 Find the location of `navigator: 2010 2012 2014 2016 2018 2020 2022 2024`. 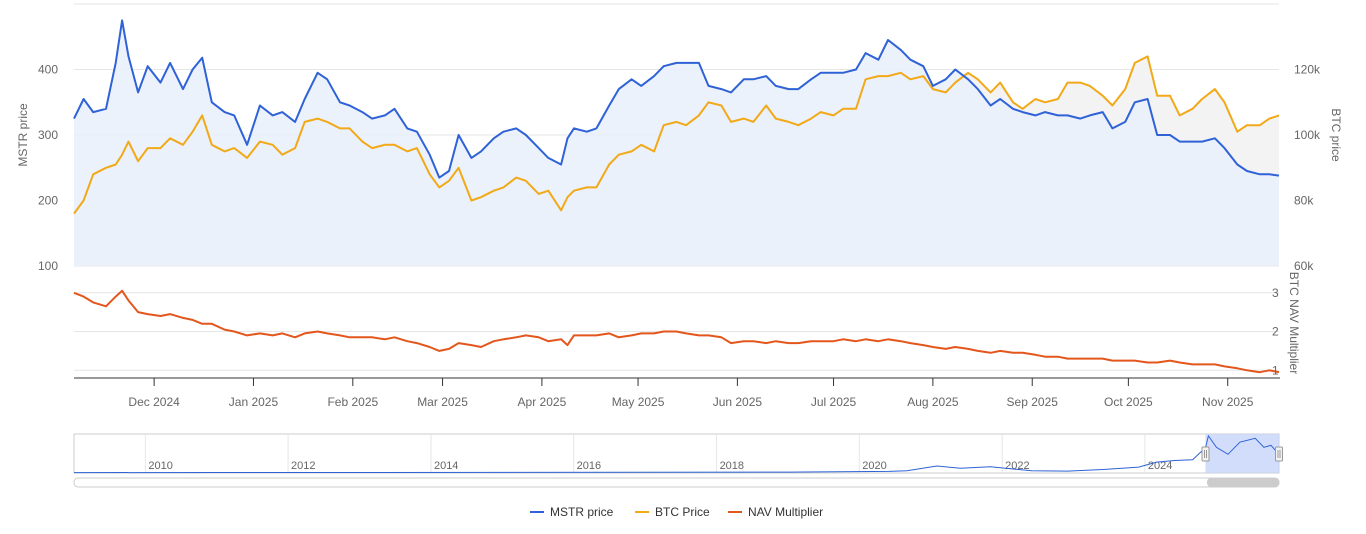

navigator: 2010 2012 2014 2016 2018 2020 2022 2024 is located at coordinates (678, 453).